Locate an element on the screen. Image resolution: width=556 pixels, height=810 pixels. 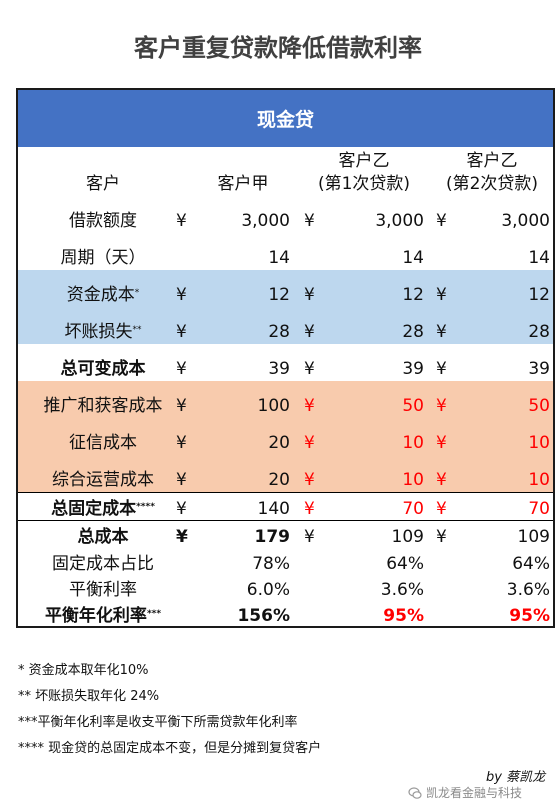
row-label-text: 平衡利率 is located at coordinates (103, 590).